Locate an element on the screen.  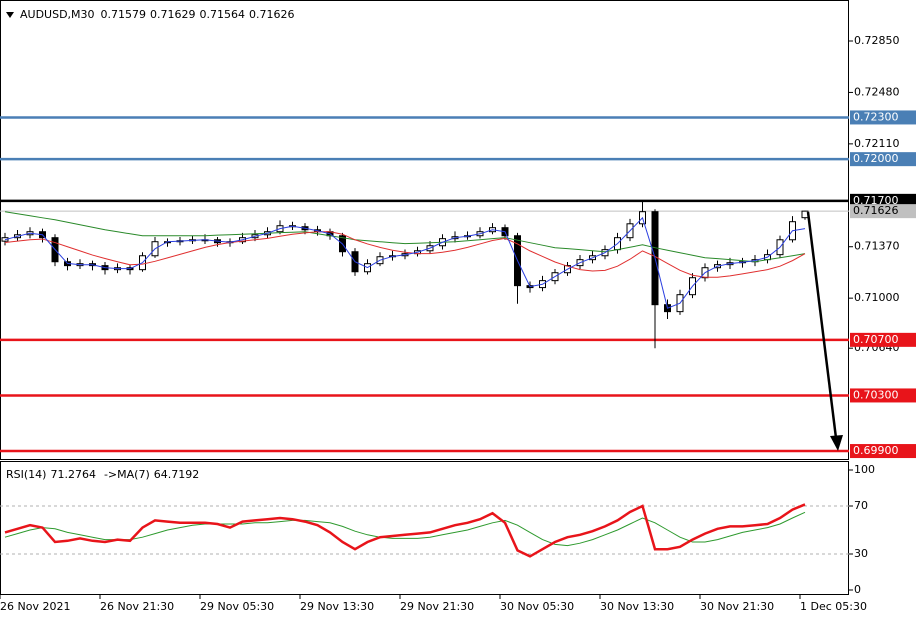
x-tick-label: 29 Nov 05:30 is located at coordinates (237, 606).